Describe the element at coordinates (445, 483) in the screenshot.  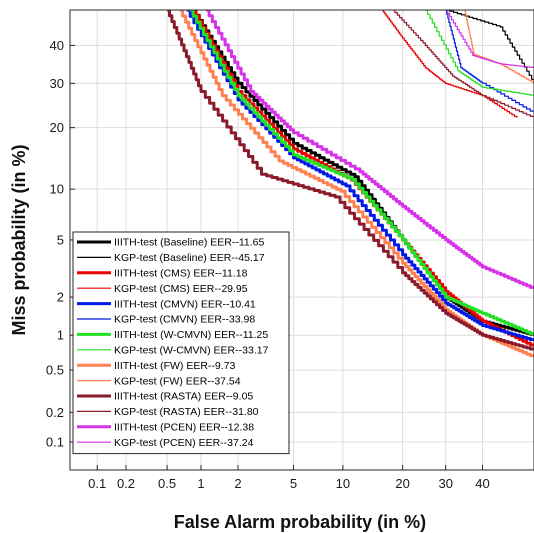
I see `x-tick-label: 30` at that location.